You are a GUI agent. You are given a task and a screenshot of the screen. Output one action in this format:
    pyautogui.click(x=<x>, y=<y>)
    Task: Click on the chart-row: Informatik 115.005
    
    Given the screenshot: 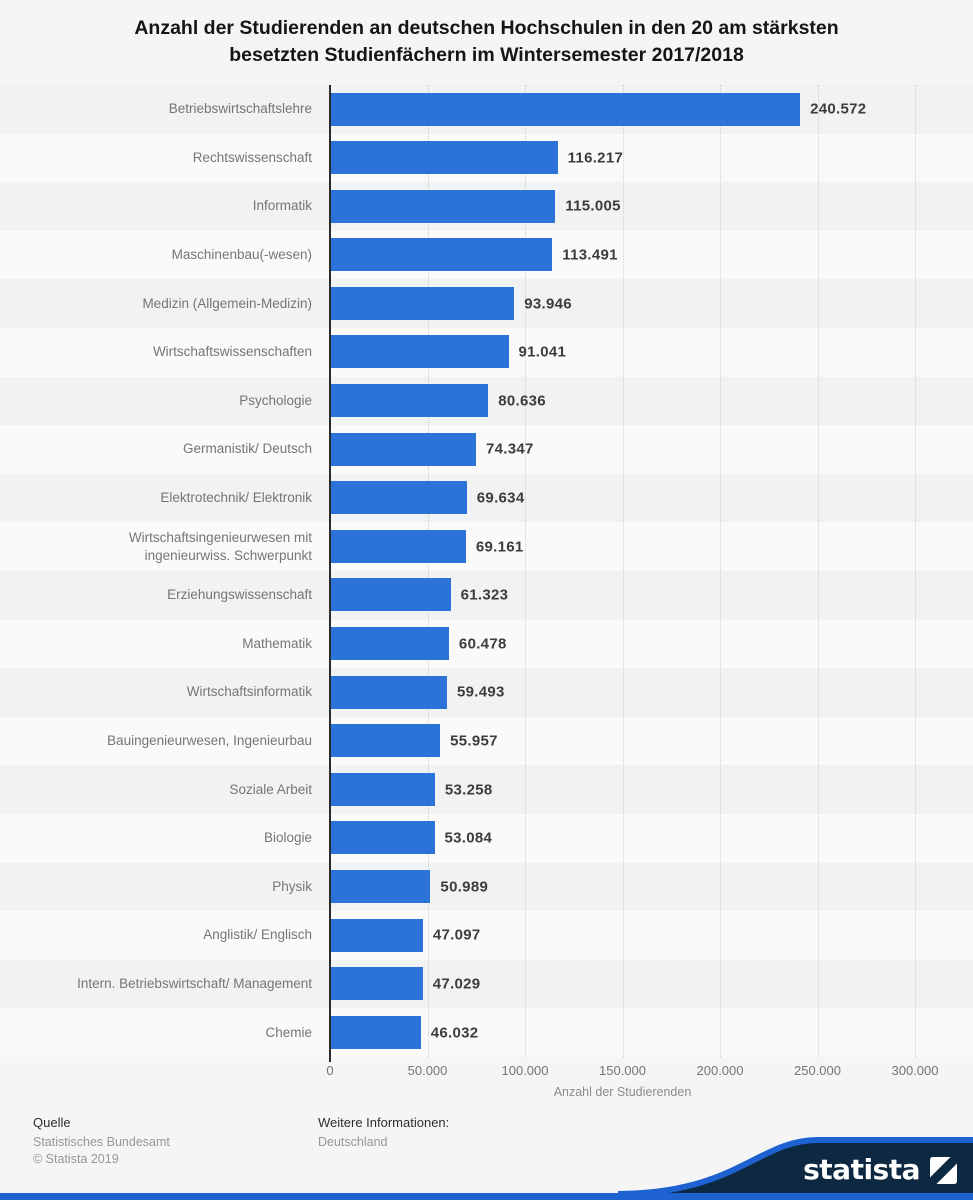 What is the action you would take?
    pyautogui.click(x=486, y=206)
    